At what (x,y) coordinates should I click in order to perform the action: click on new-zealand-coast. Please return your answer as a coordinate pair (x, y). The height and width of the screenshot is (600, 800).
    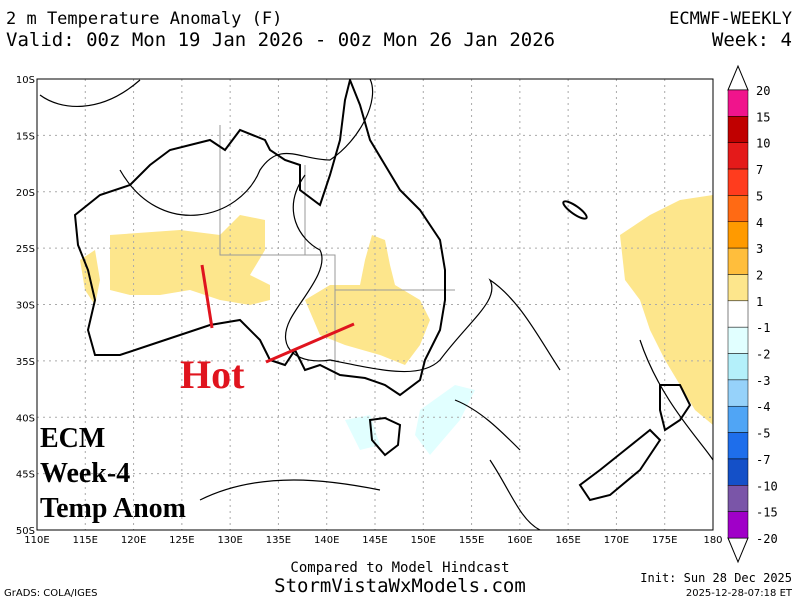
    Looking at the image, I should click on (635, 443).